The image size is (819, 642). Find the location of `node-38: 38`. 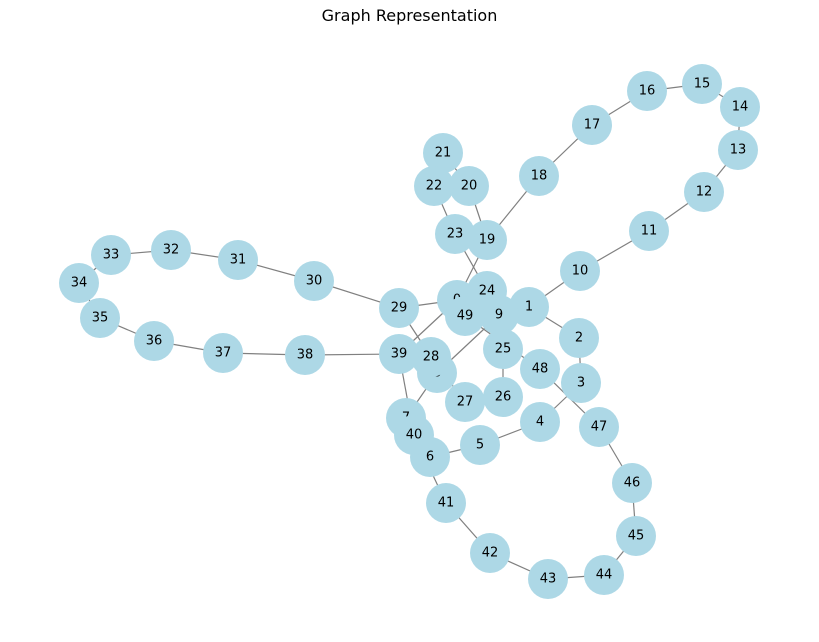

node-38: 38 is located at coordinates (305, 355).